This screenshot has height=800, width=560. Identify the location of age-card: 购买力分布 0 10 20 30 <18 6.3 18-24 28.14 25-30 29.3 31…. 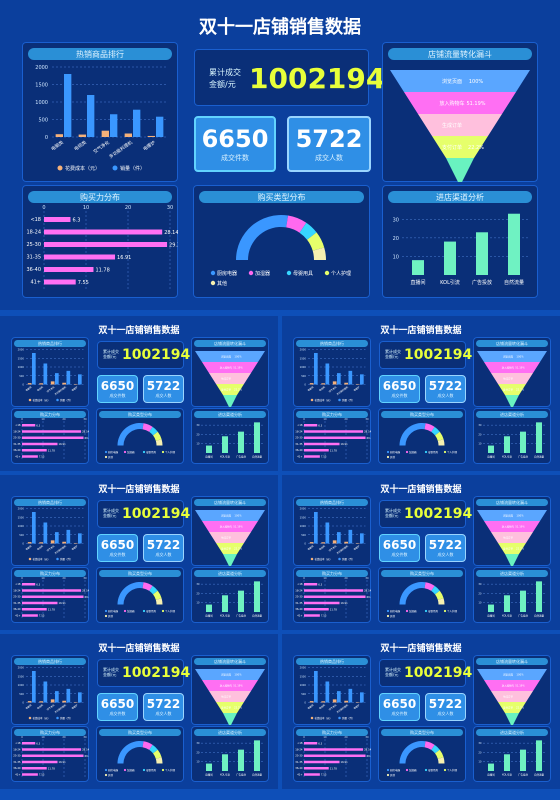
(101, 241).